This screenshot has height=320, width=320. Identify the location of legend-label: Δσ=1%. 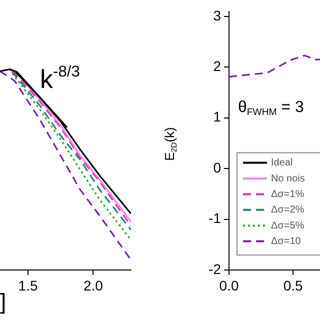
(287, 194).